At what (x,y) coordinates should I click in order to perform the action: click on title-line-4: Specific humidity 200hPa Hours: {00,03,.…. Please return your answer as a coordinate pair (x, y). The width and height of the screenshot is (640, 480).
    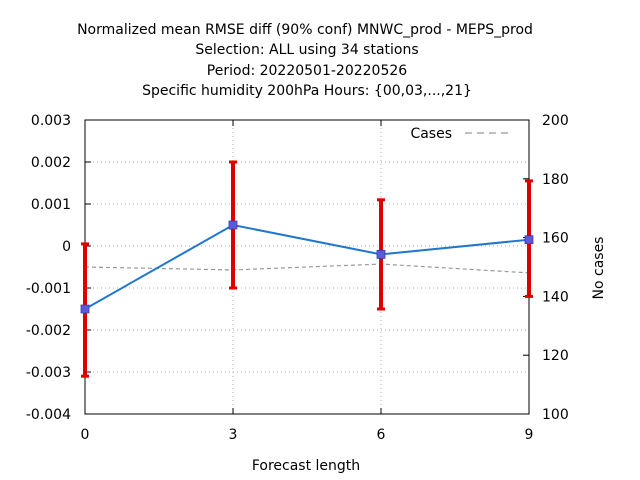
    Looking at the image, I should click on (307, 91).